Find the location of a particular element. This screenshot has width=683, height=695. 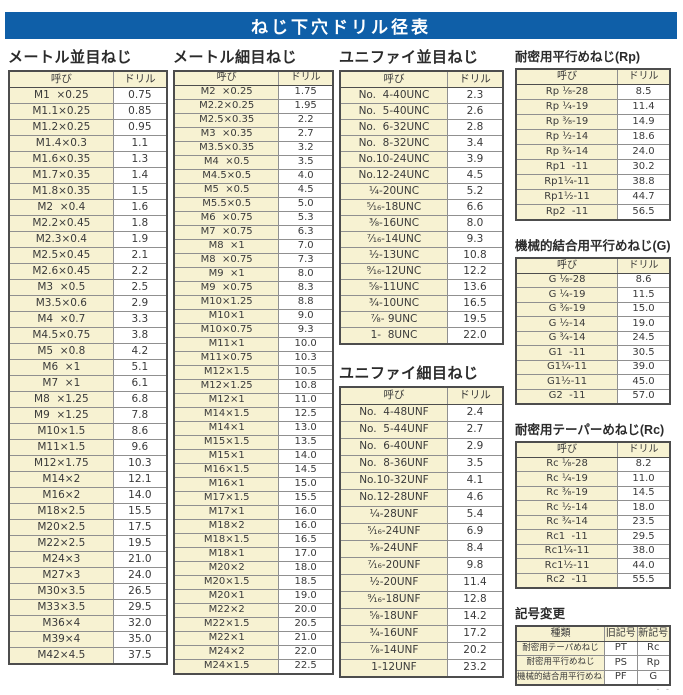

table-row: M9 ×1.25 7.8 is located at coordinates (88, 415).